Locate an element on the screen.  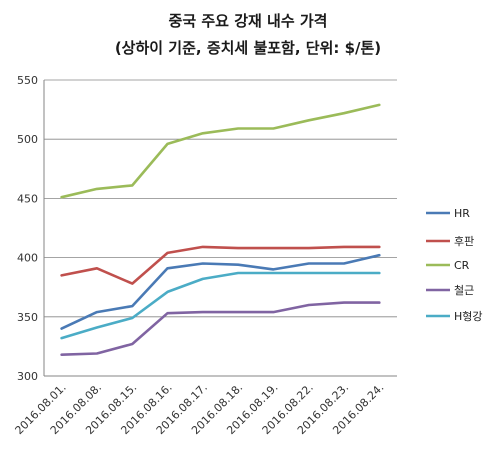
y-axis-ticks: 300 350 400 450 500 550 is located at coordinates (27, 228).